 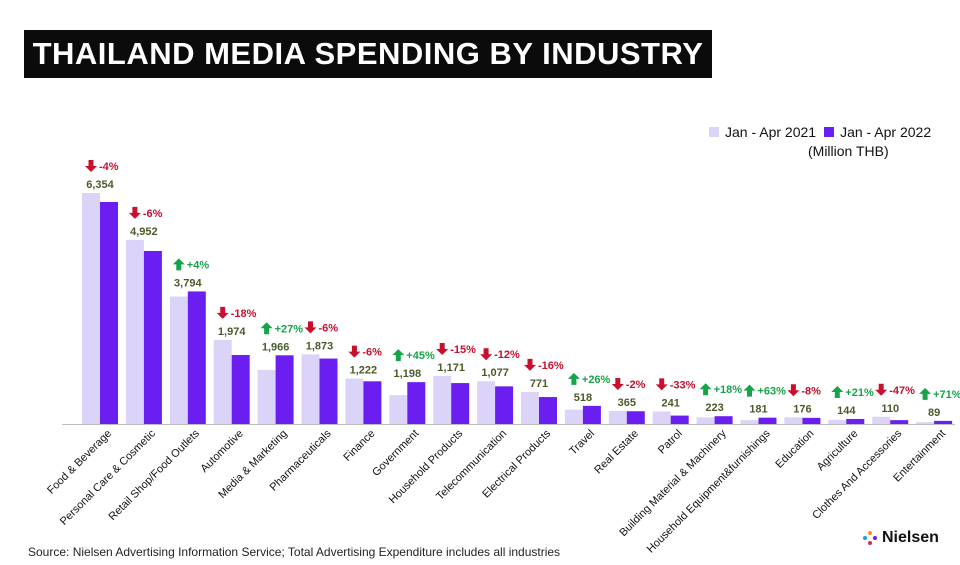 I want to click on value-label: 1,873, so click(x=320, y=346).